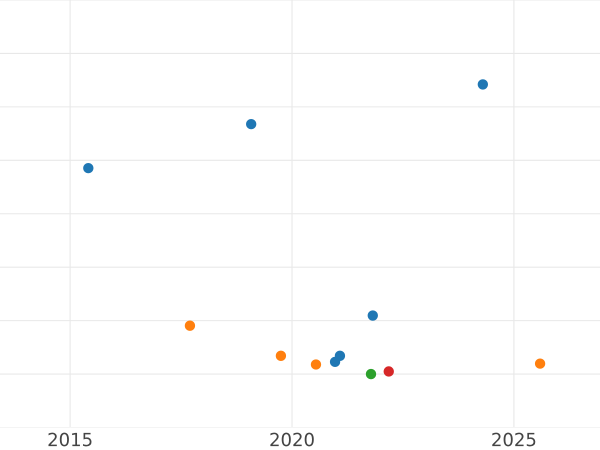 This screenshot has height=450, width=600. Describe the element at coordinates (70, 439) in the screenshot. I see `x-tick-label: 2015` at that location.